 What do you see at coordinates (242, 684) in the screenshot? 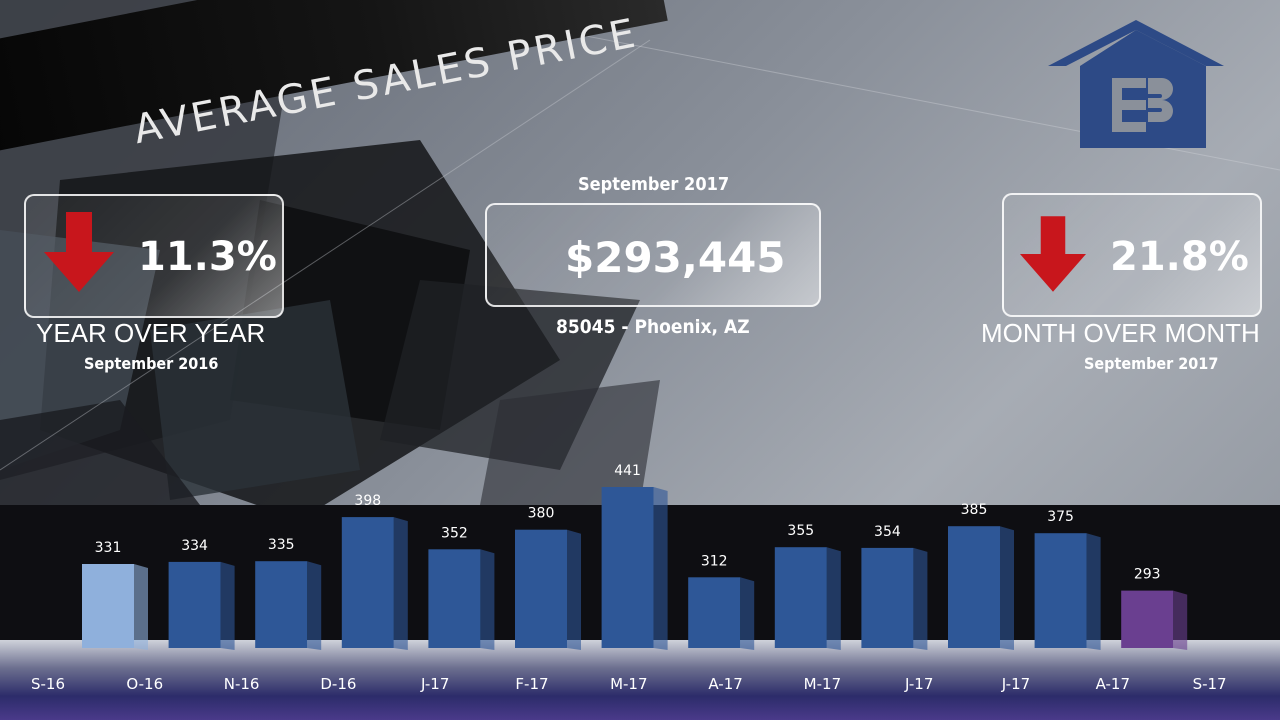
I see `x-tick-label: N-16` at bounding box center [242, 684].